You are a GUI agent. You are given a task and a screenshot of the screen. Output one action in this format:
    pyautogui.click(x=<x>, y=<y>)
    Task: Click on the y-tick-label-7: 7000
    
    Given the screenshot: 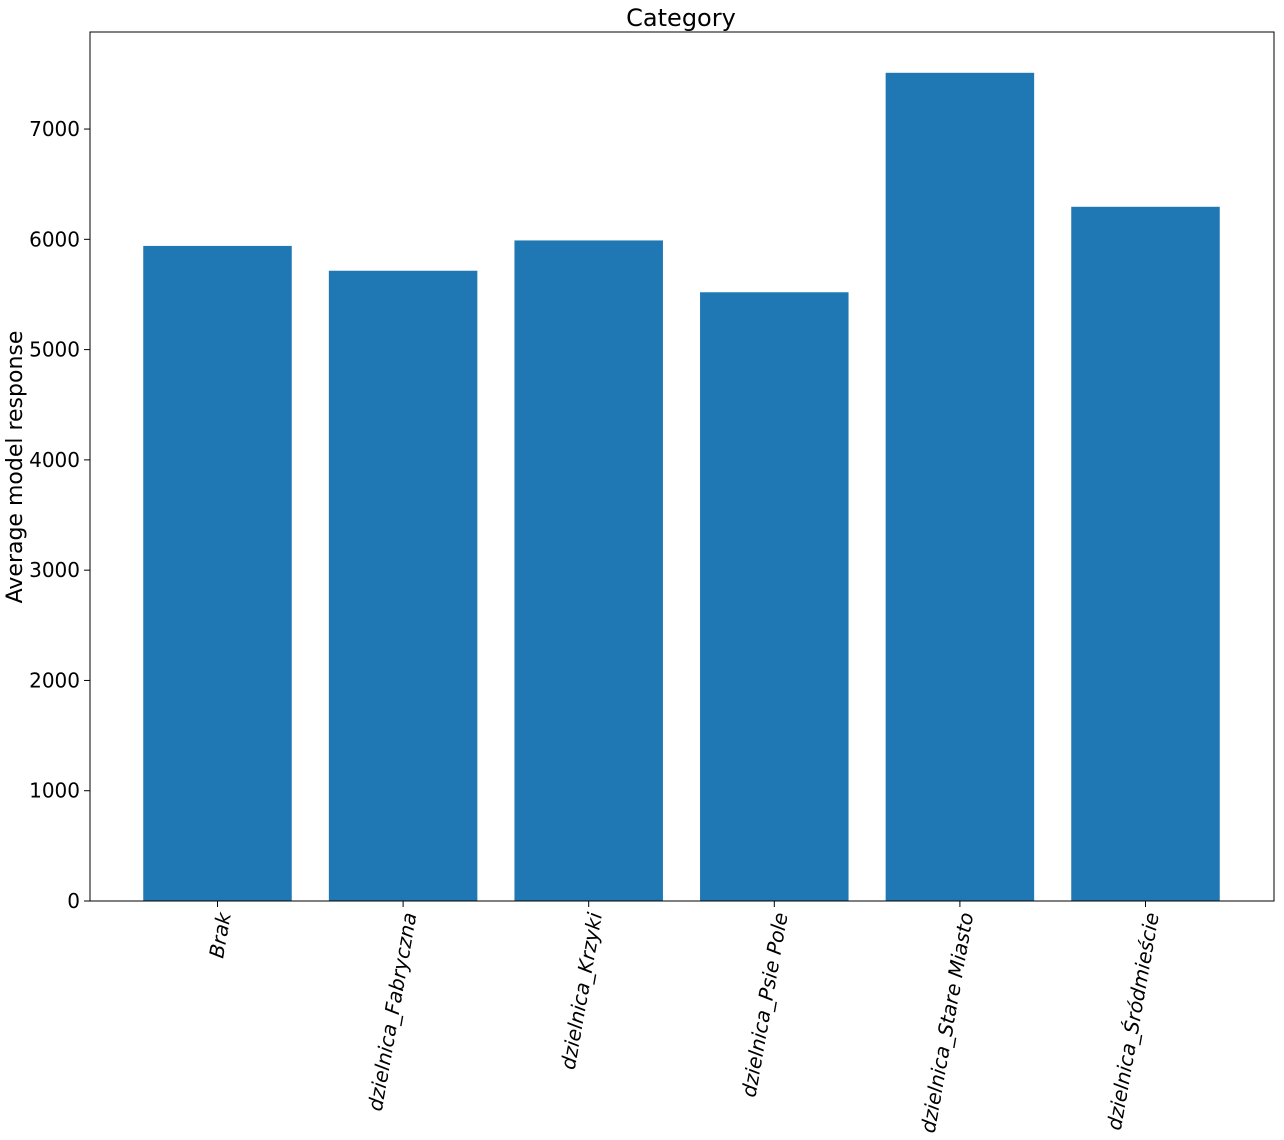 What is the action you would take?
    pyautogui.click(x=54, y=129)
    